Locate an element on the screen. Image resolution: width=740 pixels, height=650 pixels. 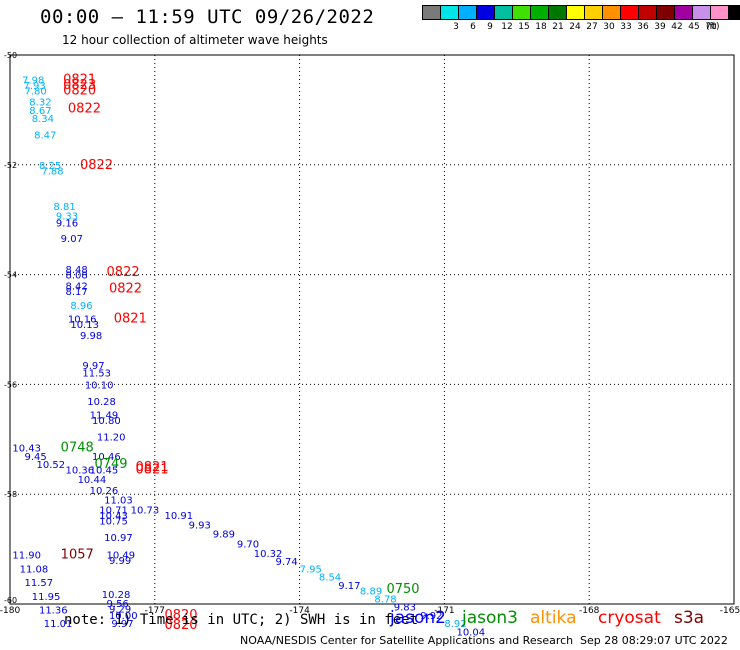
legend-label: 27 is located at coordinates (592, 27).